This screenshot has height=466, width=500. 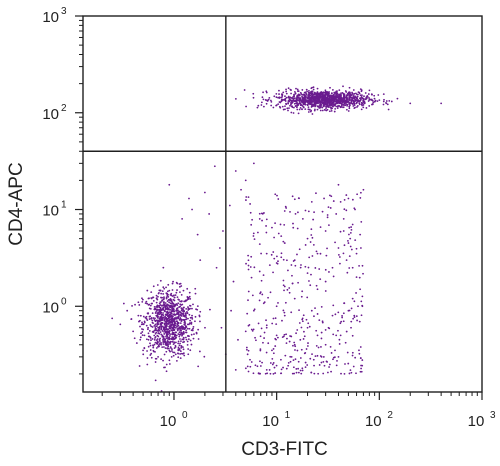 I want to click on y-tick-exponent: 1, so click(x=64, y=205).